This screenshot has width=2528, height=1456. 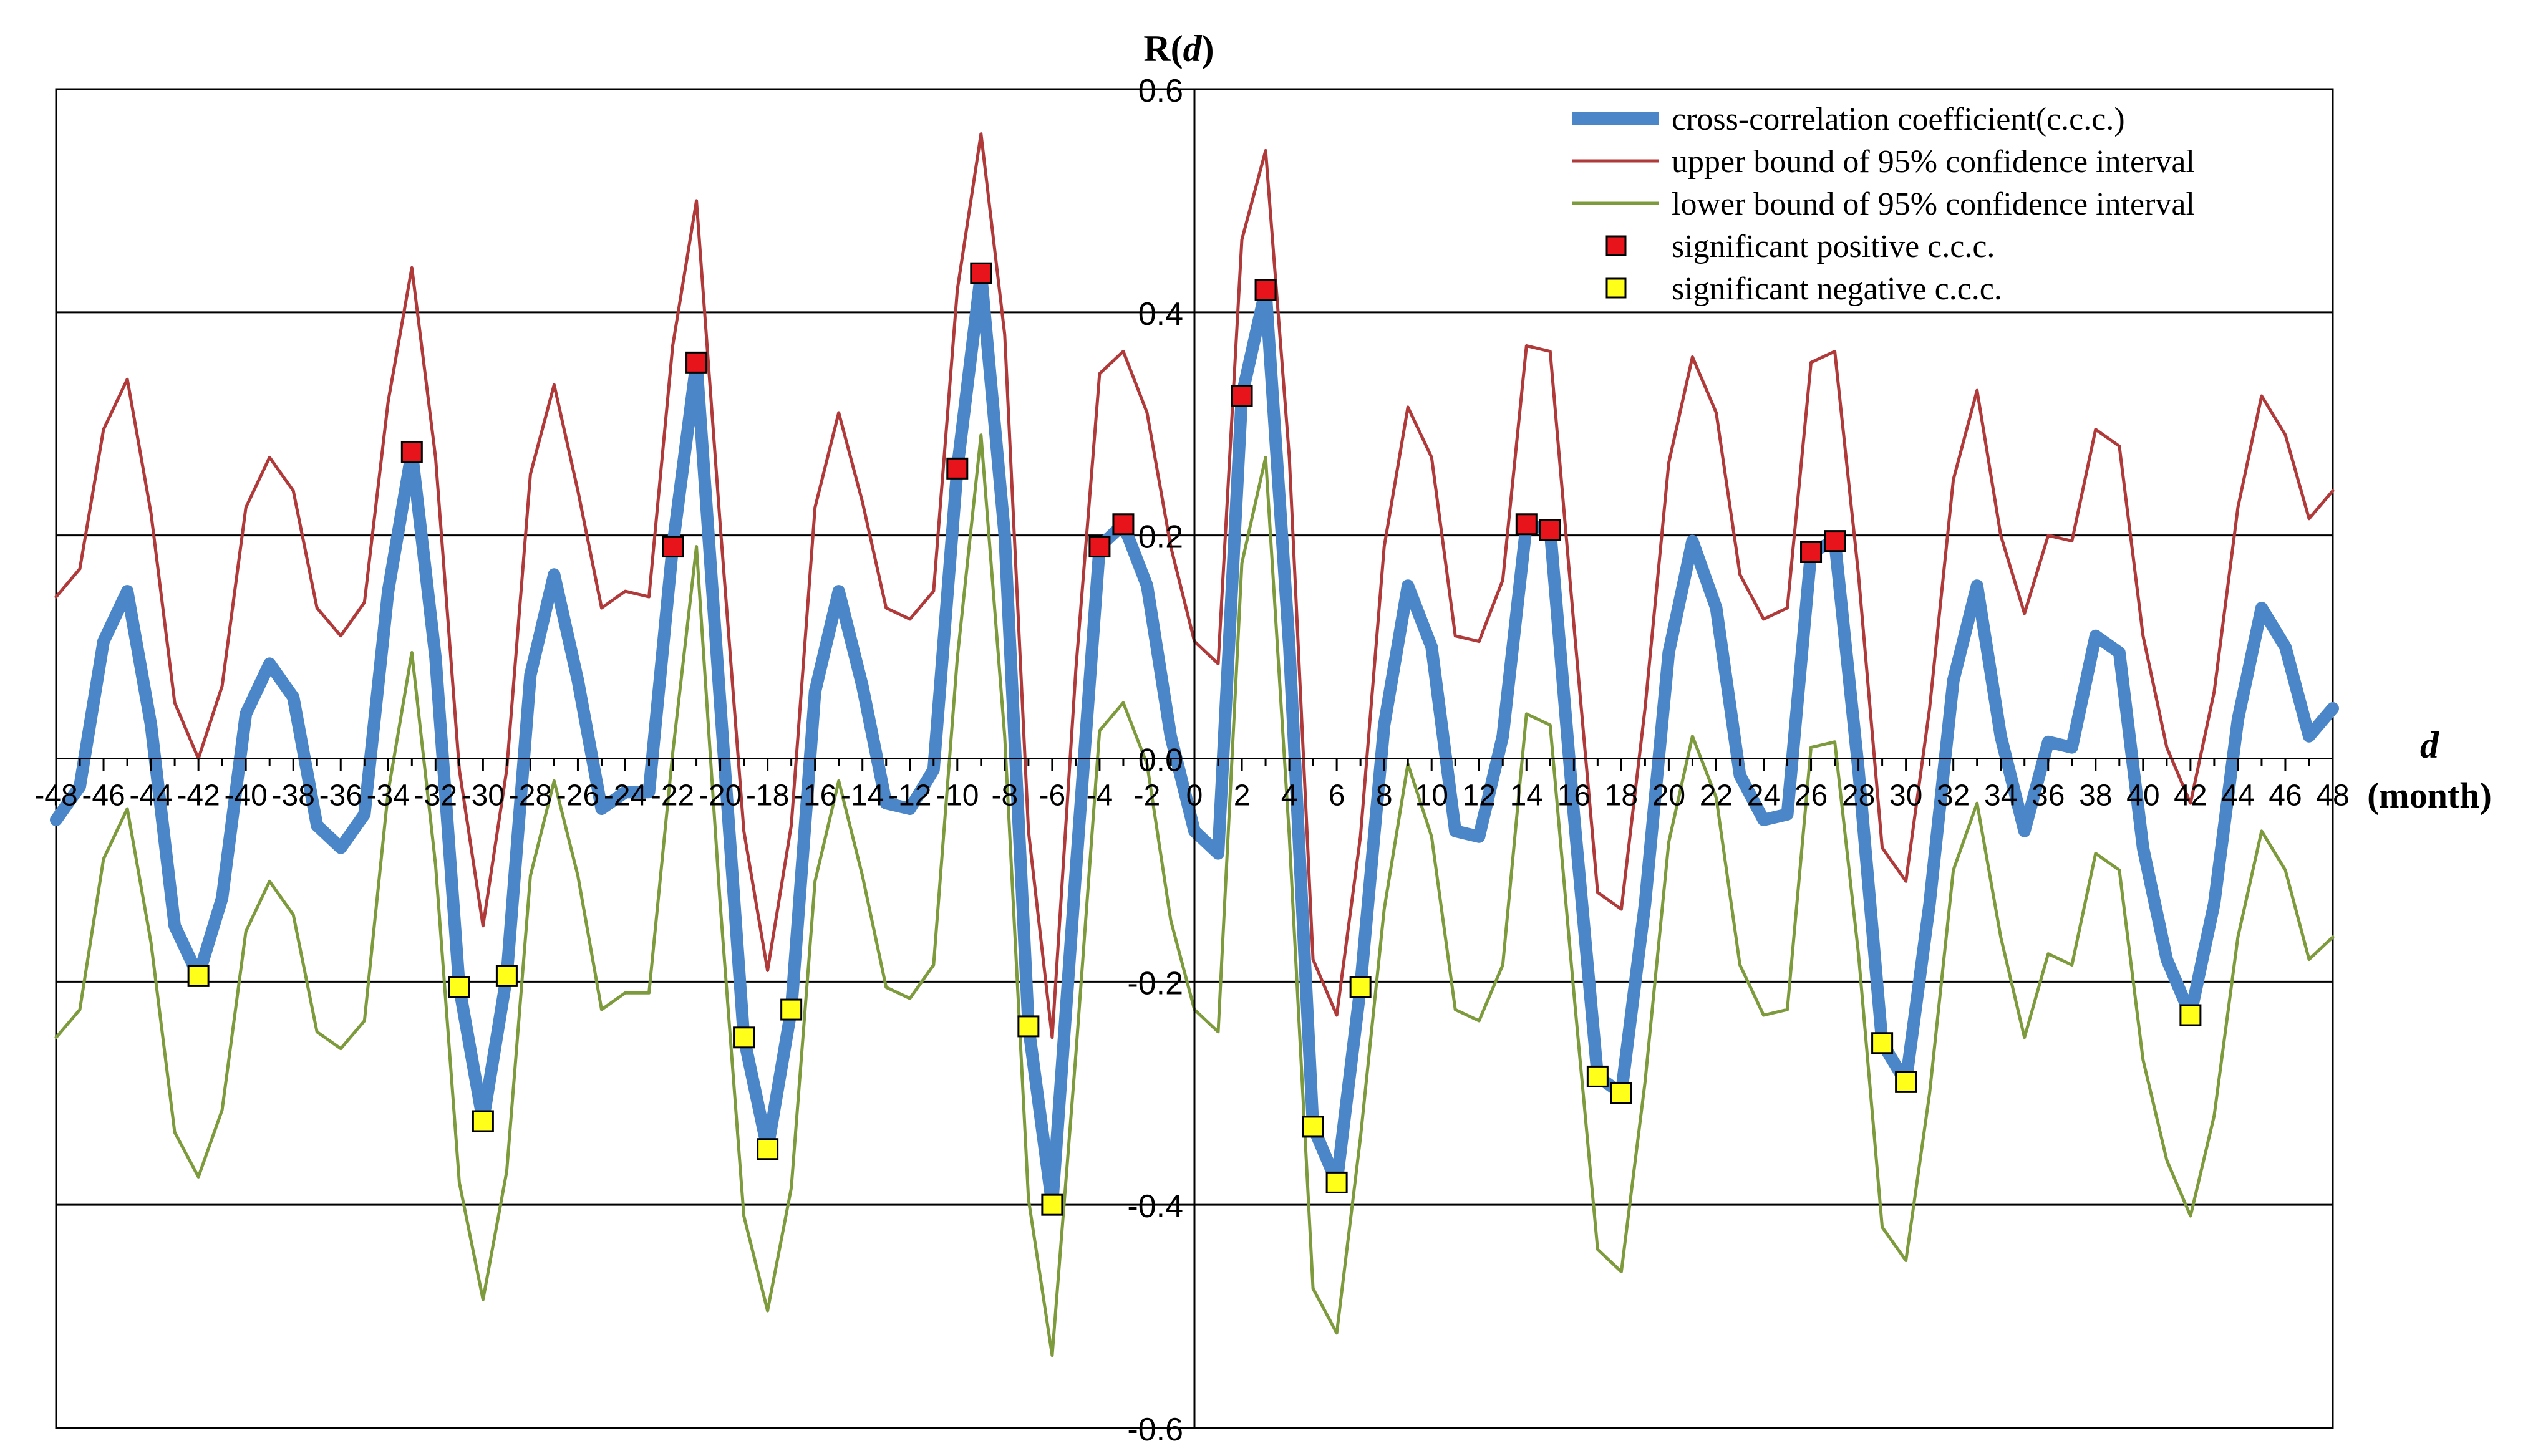 I want to click on legend-upper-label: upper bound of 95% confidence interval, so click(x=1933, y=162).